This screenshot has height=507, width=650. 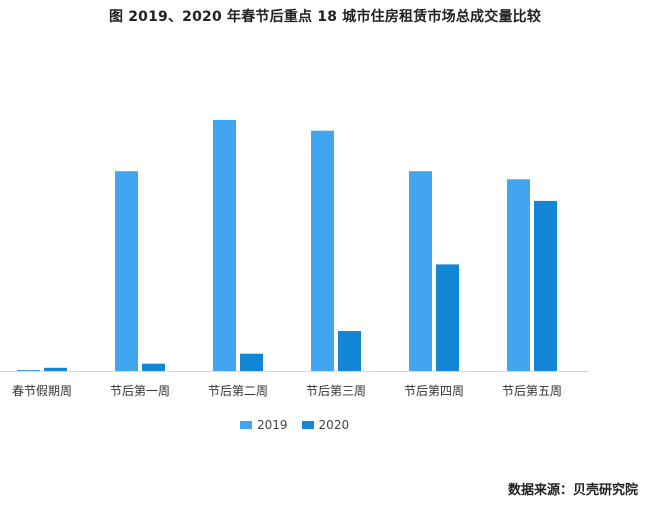 I want to click on chart-title: 图 2019、2020 年春节后重点 18 城市住房租赁市场总成交量比较, so click(x=325, y=17).